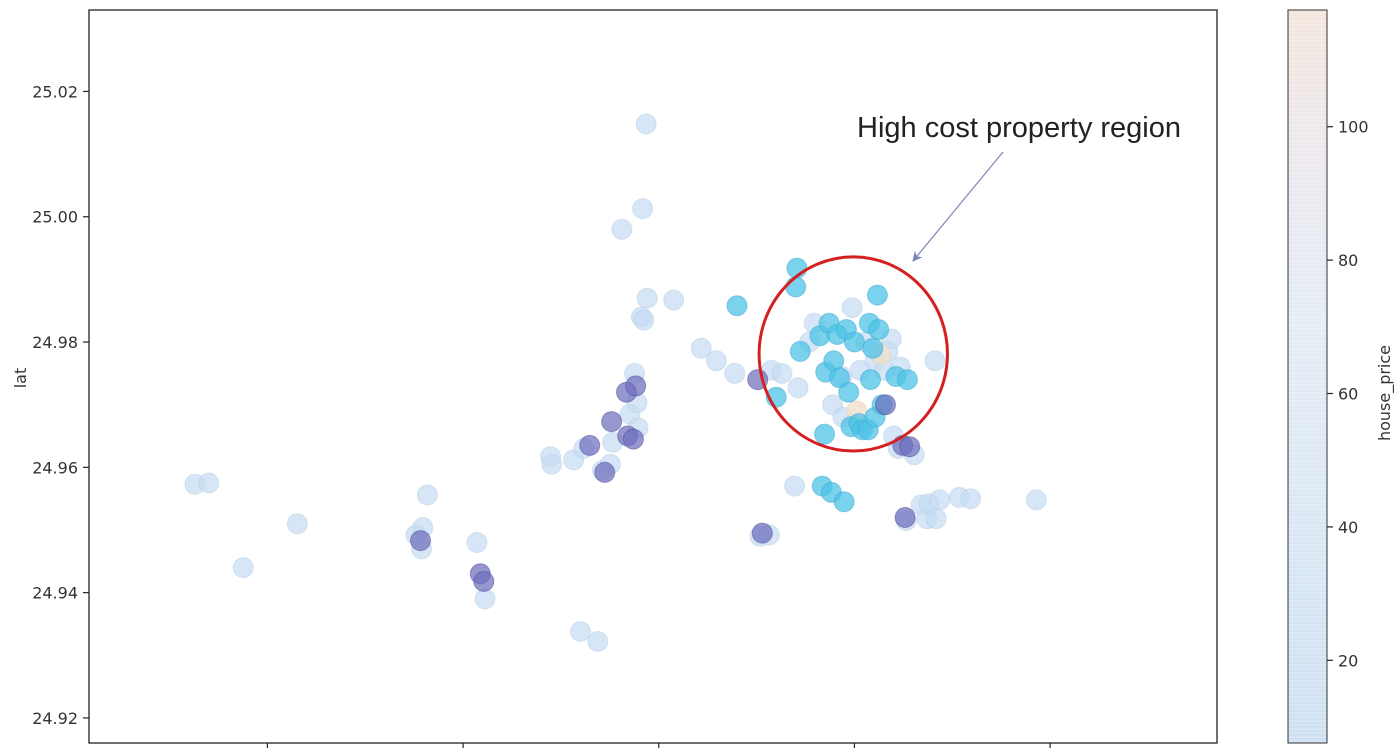 Image resolution: width=1400 pixels, height=752 pixels. What do you see at coordinates (1019, 128) in the screenshot?
I see `annotation-text: High cost property region` at bounding box center [1019, 128].